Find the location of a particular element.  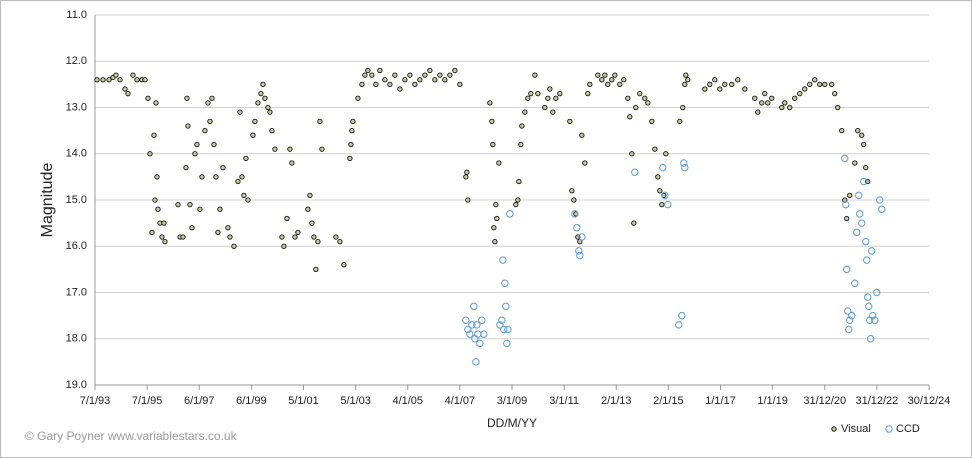

x-tick-label: 1/1/17 is located at coordinates (720, 401).